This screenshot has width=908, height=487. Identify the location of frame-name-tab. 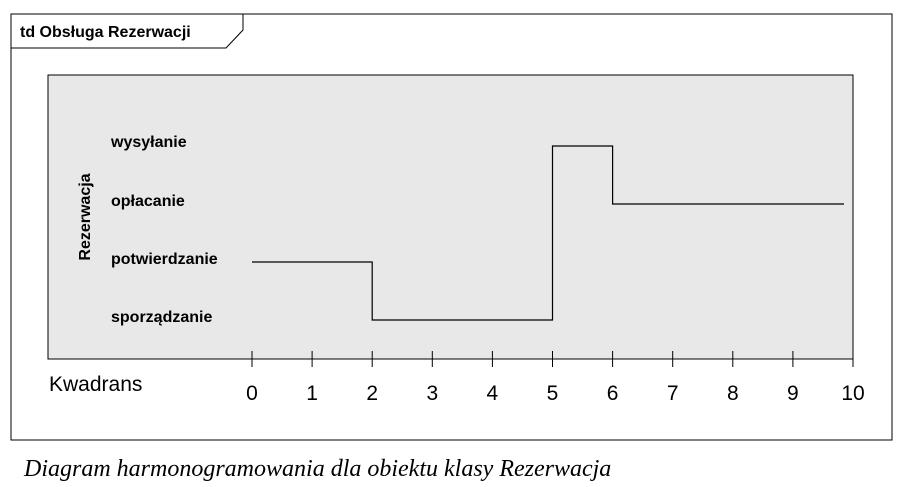
(127, 31).